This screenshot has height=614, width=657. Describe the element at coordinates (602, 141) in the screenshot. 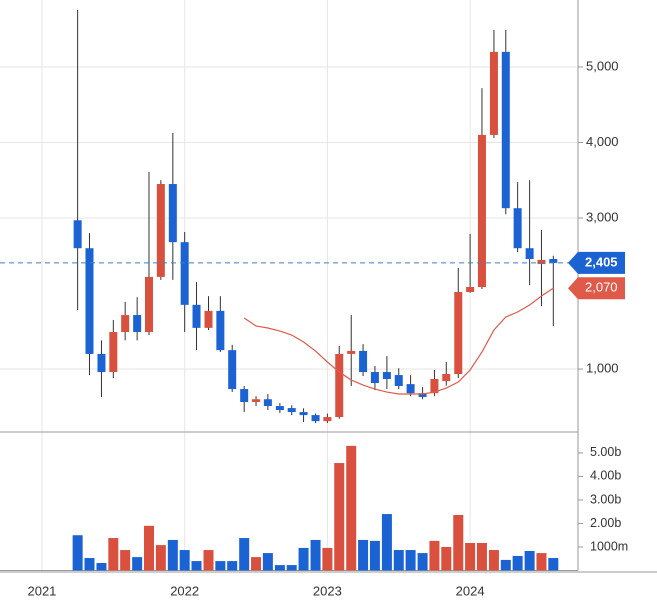

I see `y-tick-label: 4,000` at that location.